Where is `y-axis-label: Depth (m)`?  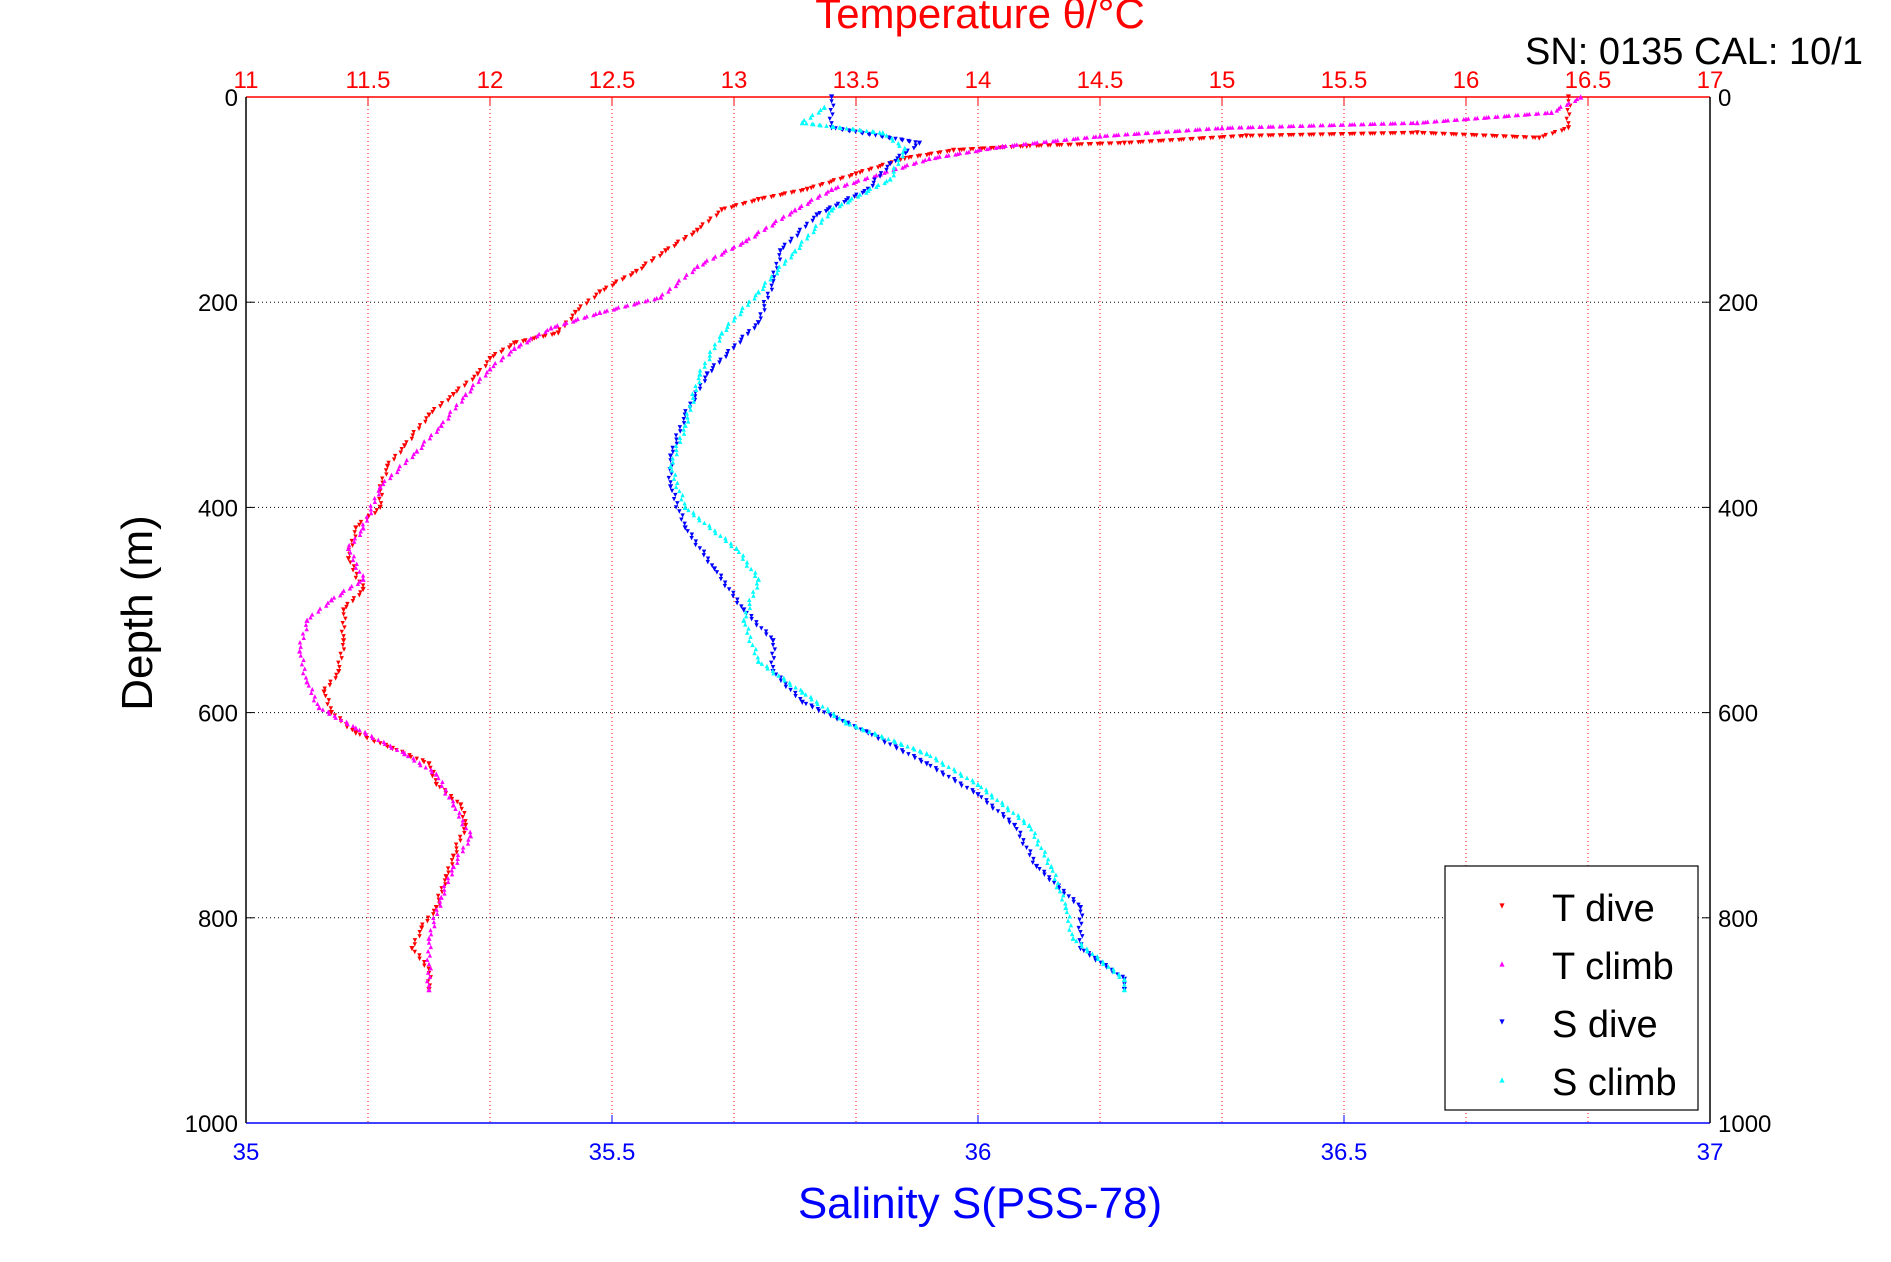
y-axis-label: Depth (m) is located at coordinates (137, 613).